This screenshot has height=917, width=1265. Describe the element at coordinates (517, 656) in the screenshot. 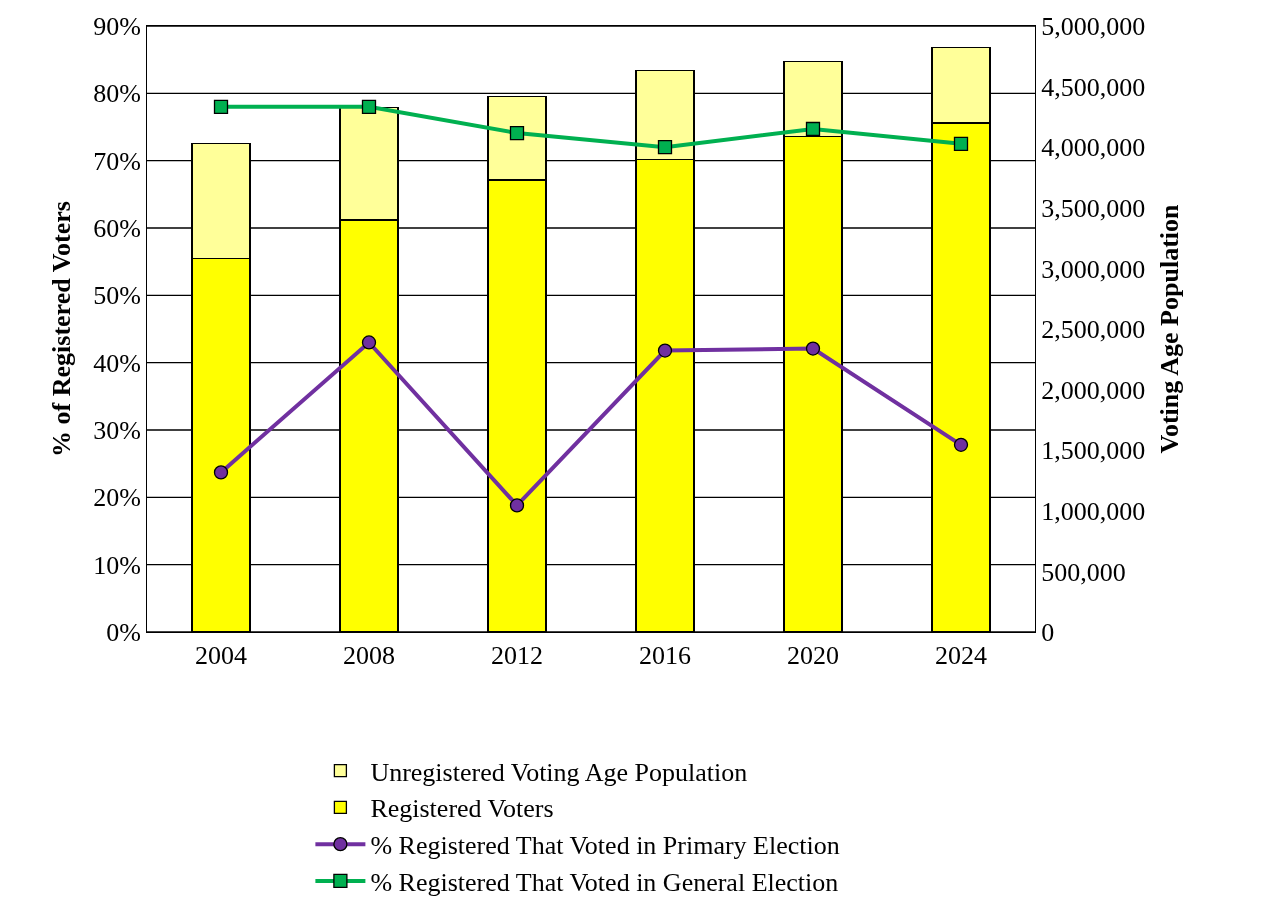

I see `x-tick-label: 2012` at that location.